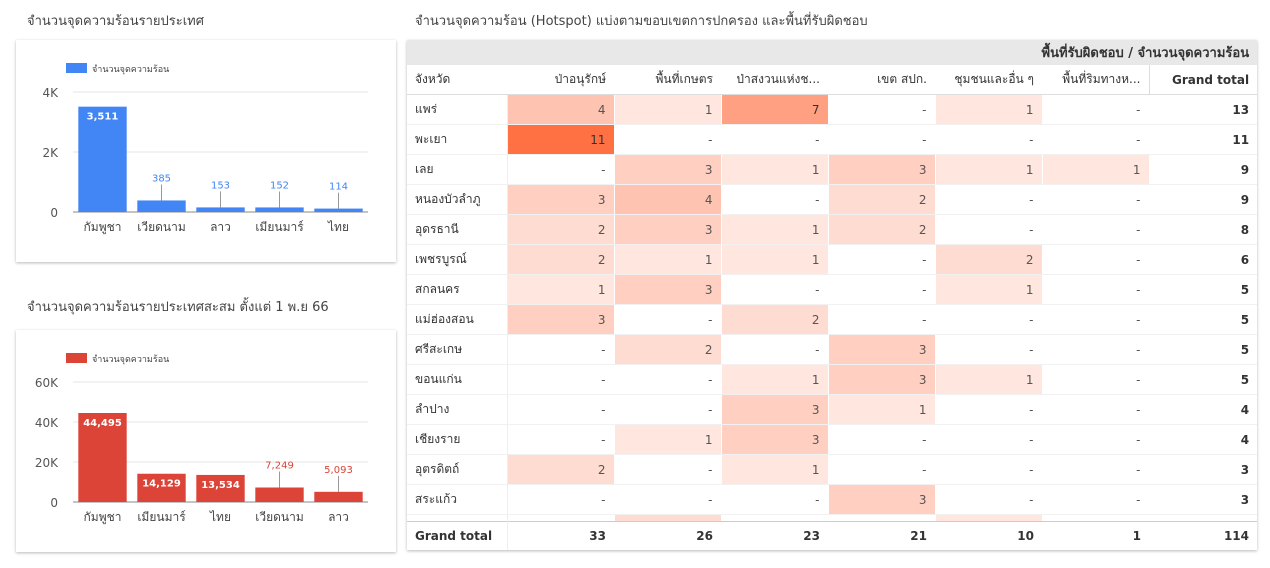  Describe the element at coordinates (881, 80) in the screenshot. I see `column-header: เขต สปก.` at that location.